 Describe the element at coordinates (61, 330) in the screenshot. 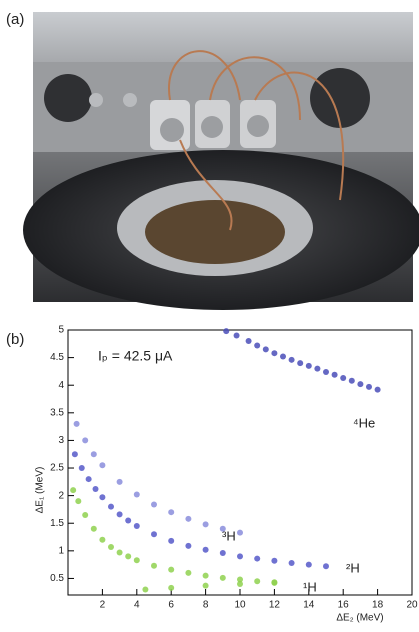

I see `y-tick-label: 5` at that location.